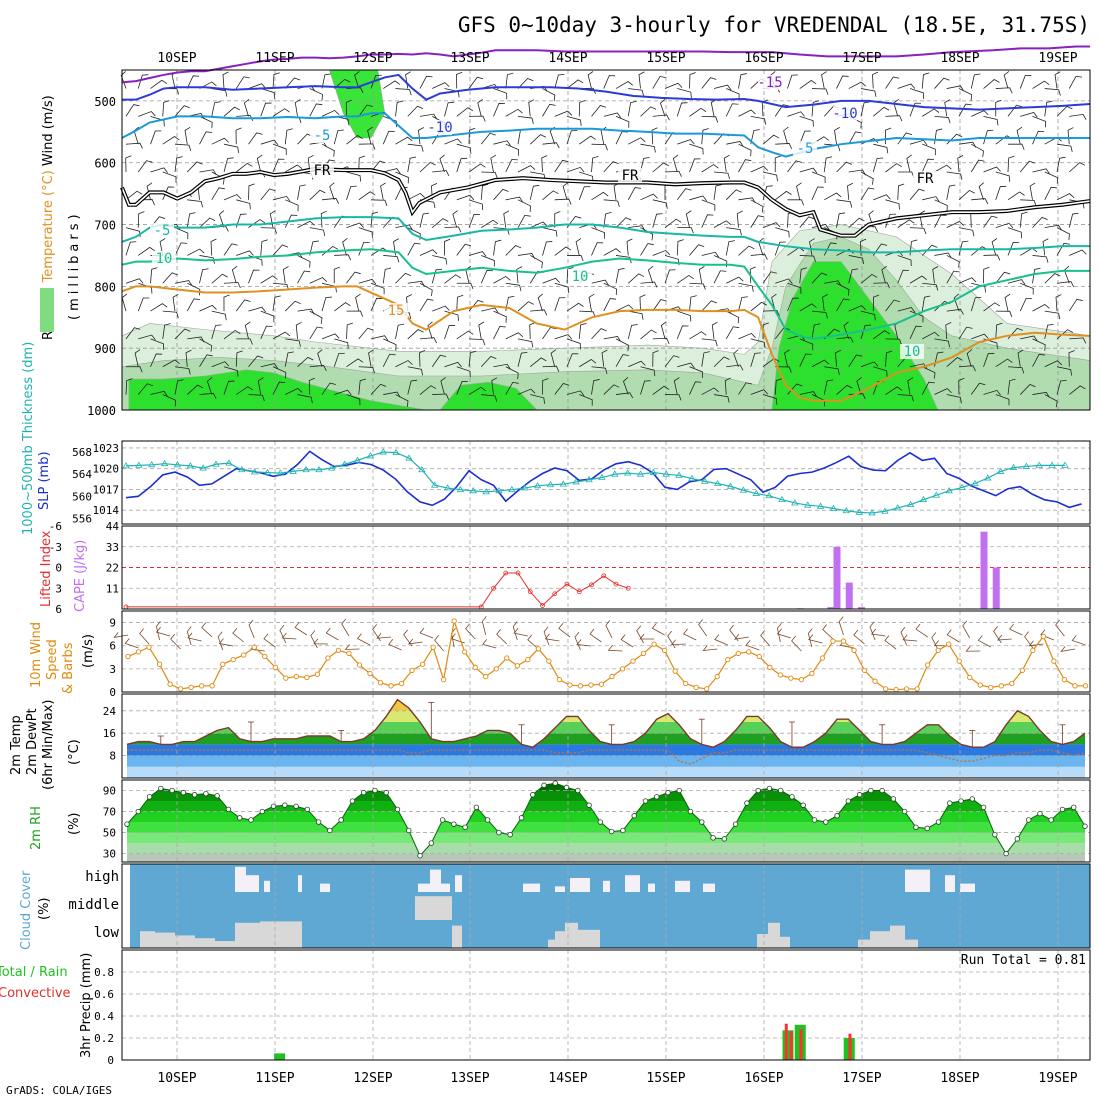 This screenshot has height=1100, width=1100. I want to click on date-label-bottom: 16SEP, so click(763, 1078).